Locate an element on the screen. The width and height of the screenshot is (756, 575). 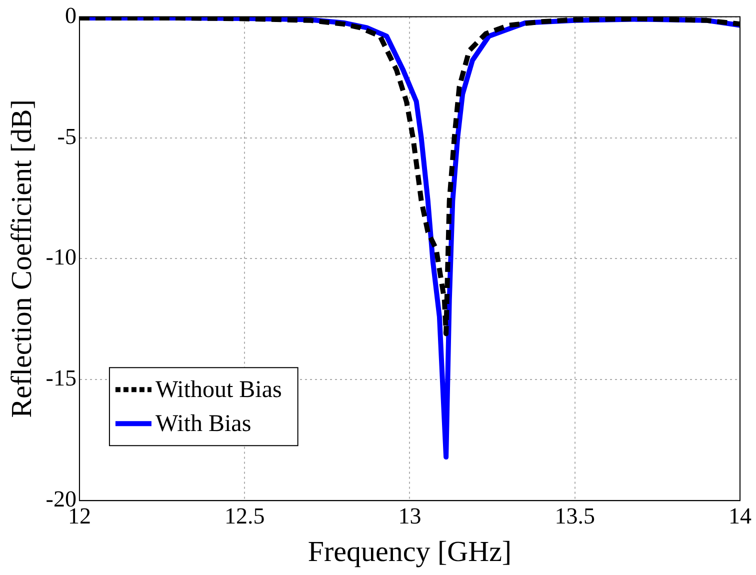
y-axis-title: Reflection Coefficient [dB] is located at coordinates (22, 259).